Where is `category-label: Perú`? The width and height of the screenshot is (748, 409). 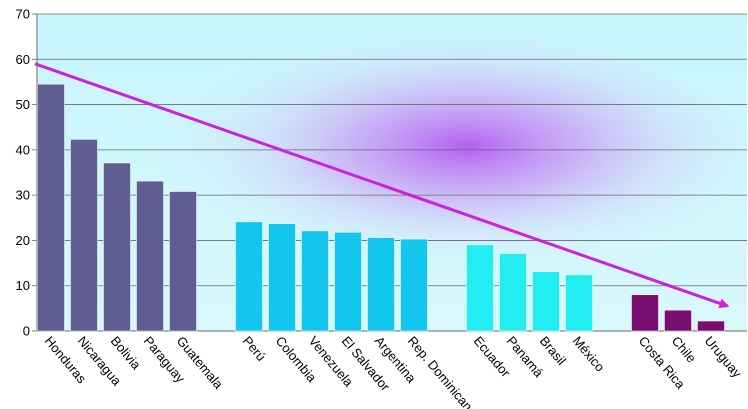 category-label: Perú is located at coordinates (254, 348).